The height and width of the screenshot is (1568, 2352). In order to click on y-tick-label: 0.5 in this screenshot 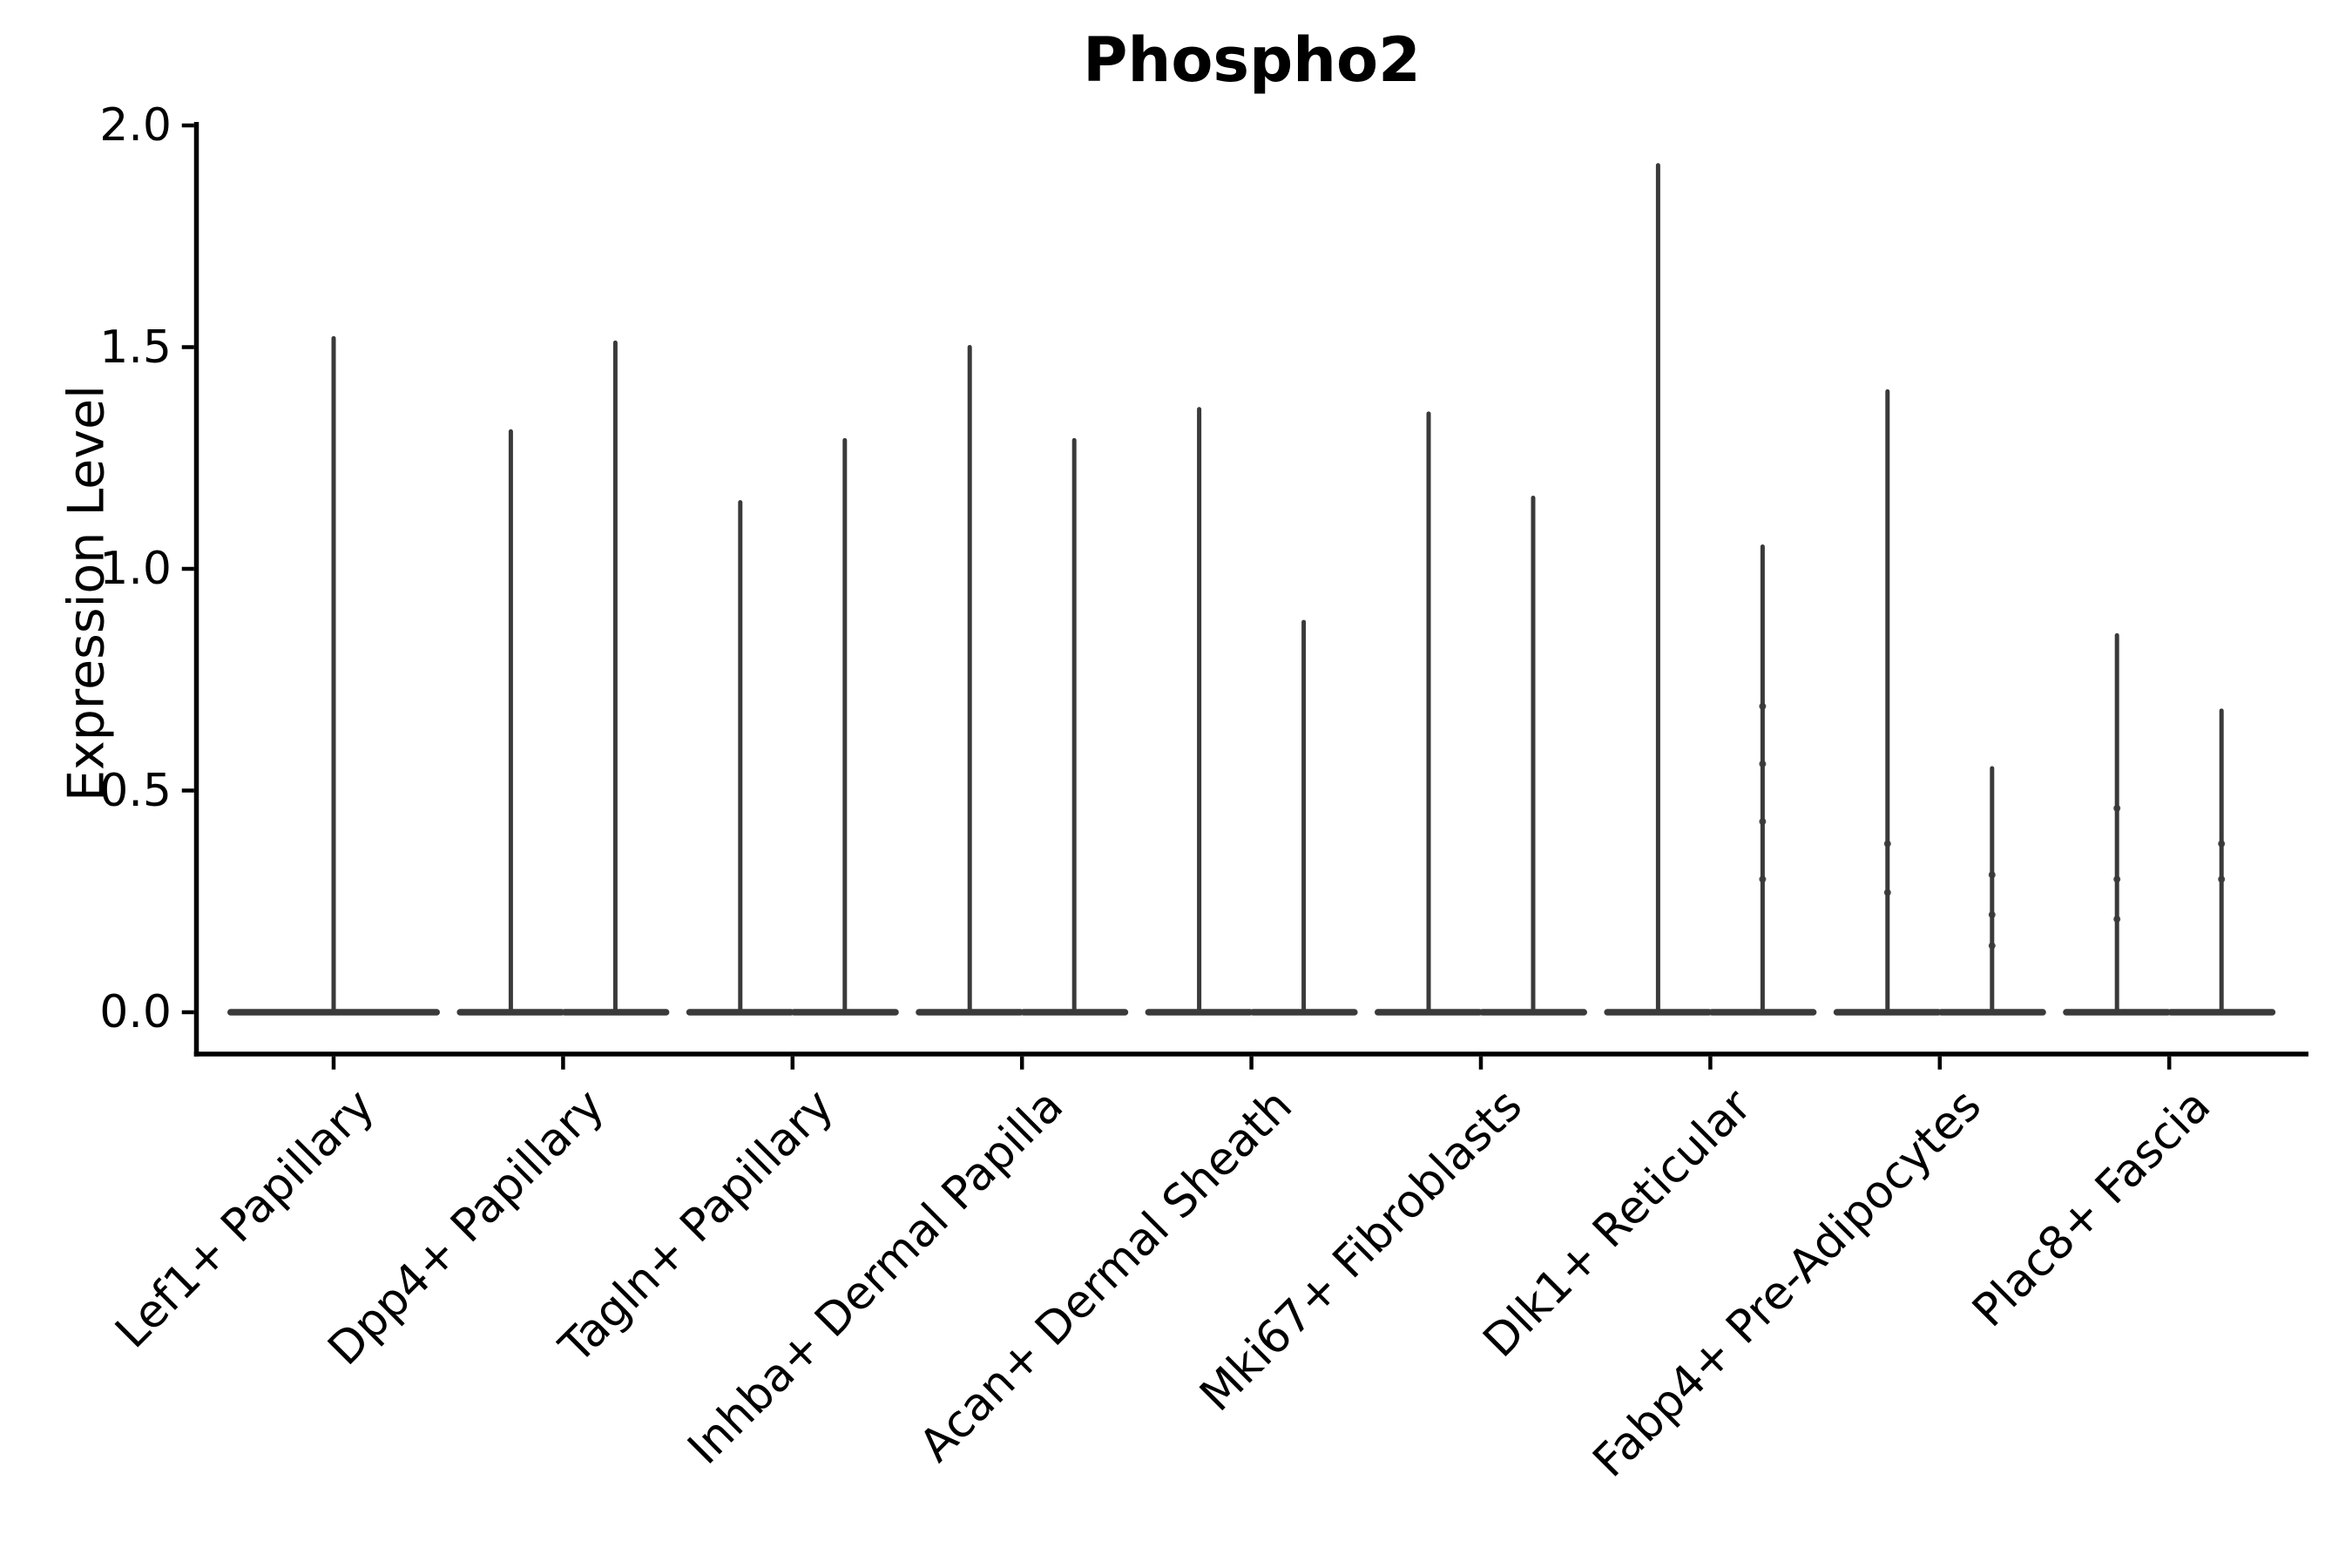, I will do `click(135, 790)`.